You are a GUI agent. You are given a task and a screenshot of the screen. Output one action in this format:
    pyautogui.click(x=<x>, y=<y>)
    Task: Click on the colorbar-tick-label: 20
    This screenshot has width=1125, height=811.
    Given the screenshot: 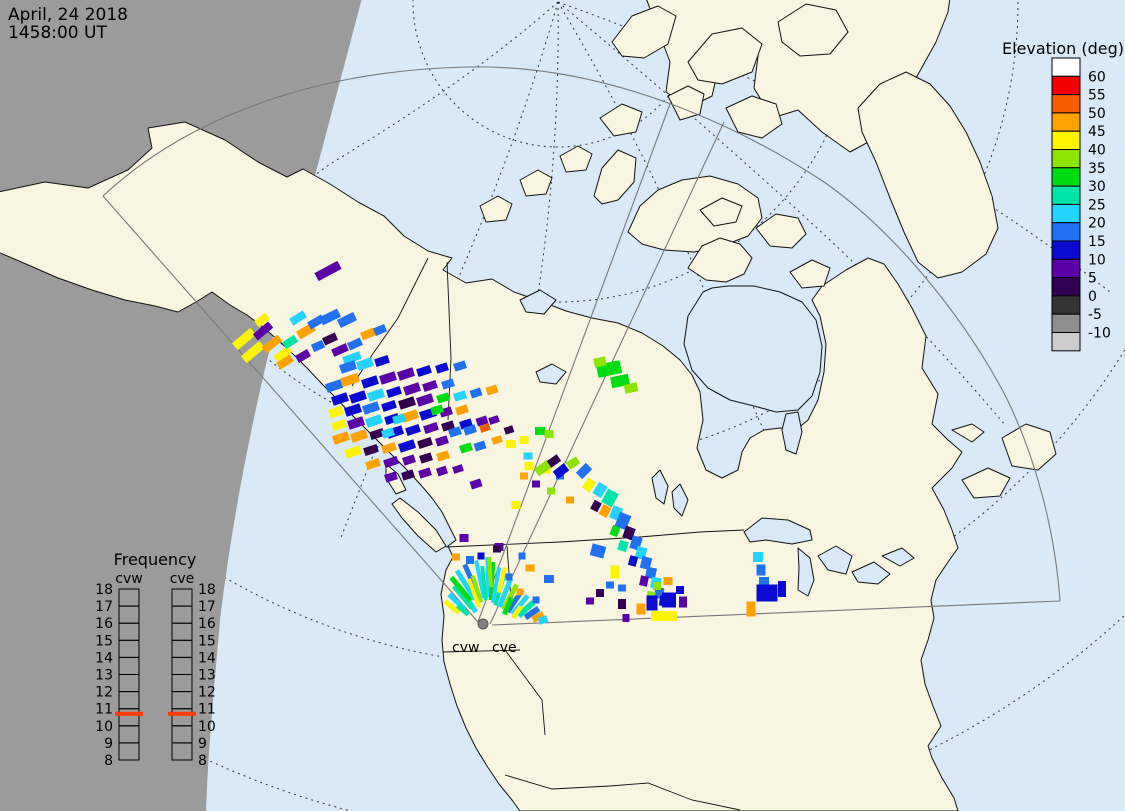 What is the action you would take?
    pyautogui.click(x=1097, y=224)
    